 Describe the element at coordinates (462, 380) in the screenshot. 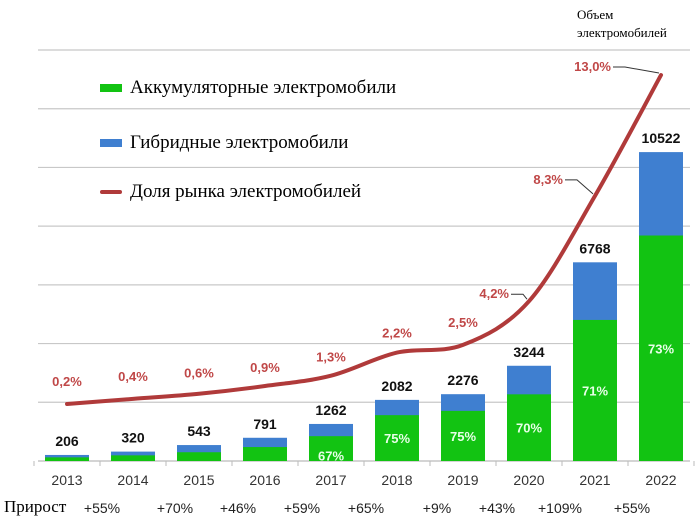

I see `total-label: 2276` at that location.